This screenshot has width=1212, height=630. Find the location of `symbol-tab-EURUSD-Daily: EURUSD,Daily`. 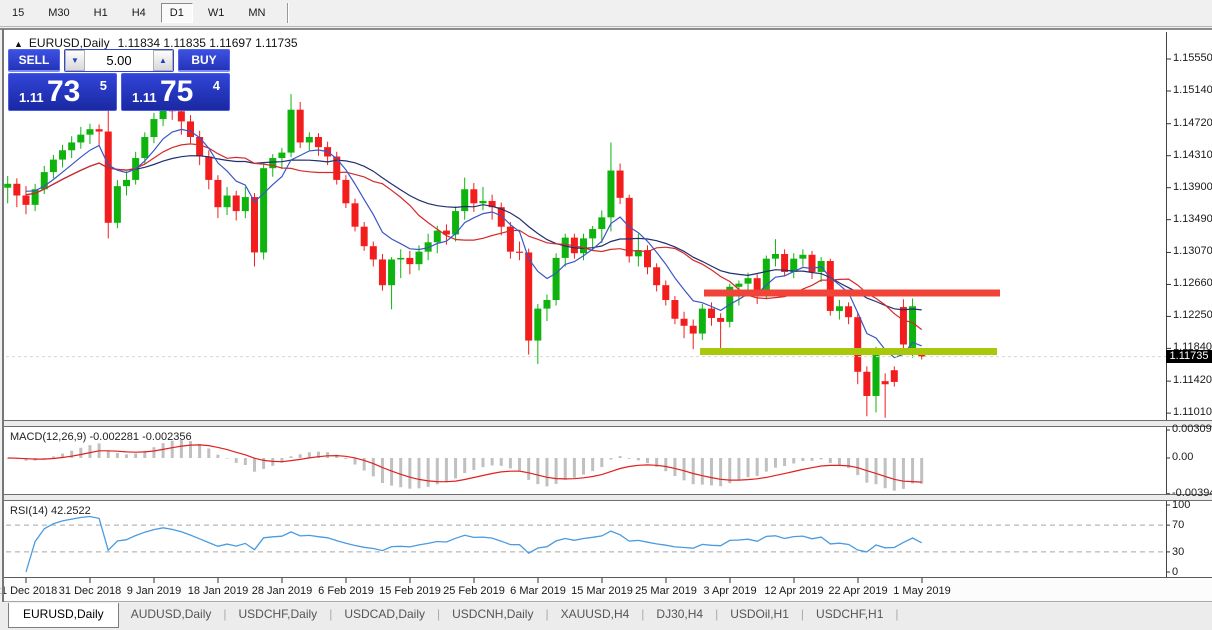

symbol-tab-EURUSD-Daily: EURUSD,Daily is located at coordinates (63, 615).